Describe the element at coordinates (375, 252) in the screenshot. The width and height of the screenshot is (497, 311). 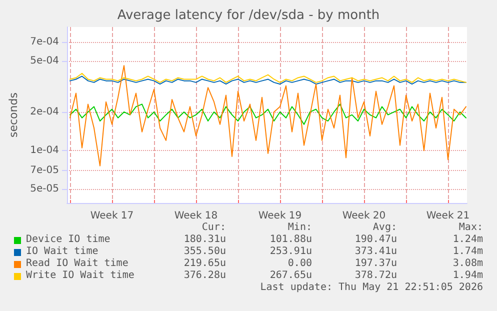
I see `text: 373.41u` at that location.